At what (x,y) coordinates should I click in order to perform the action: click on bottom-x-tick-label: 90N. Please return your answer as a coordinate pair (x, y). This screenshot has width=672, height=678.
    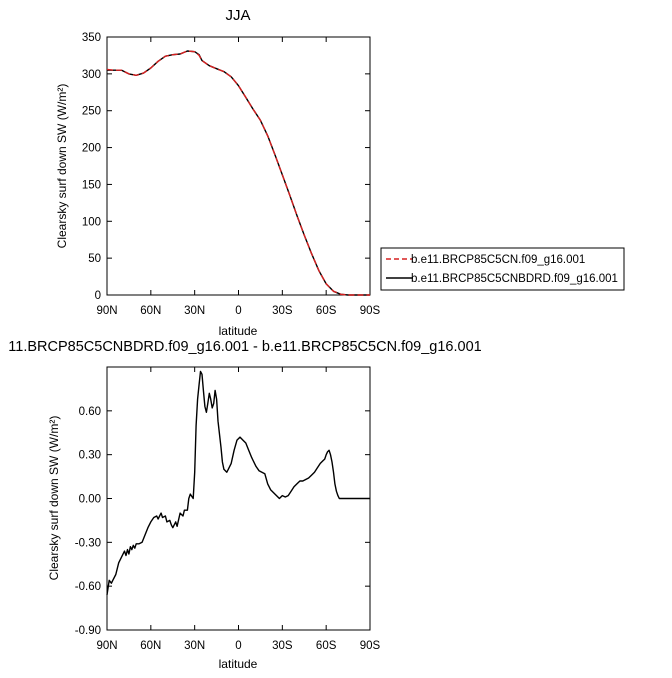
    Looking at the image, I should click on (106, 646).